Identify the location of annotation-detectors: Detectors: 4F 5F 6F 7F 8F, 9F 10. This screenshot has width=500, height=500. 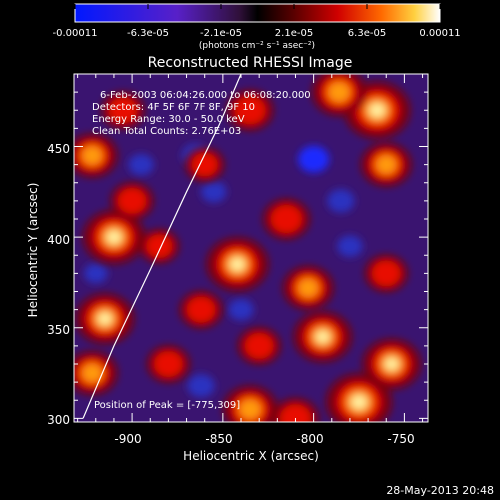
(173, 107).